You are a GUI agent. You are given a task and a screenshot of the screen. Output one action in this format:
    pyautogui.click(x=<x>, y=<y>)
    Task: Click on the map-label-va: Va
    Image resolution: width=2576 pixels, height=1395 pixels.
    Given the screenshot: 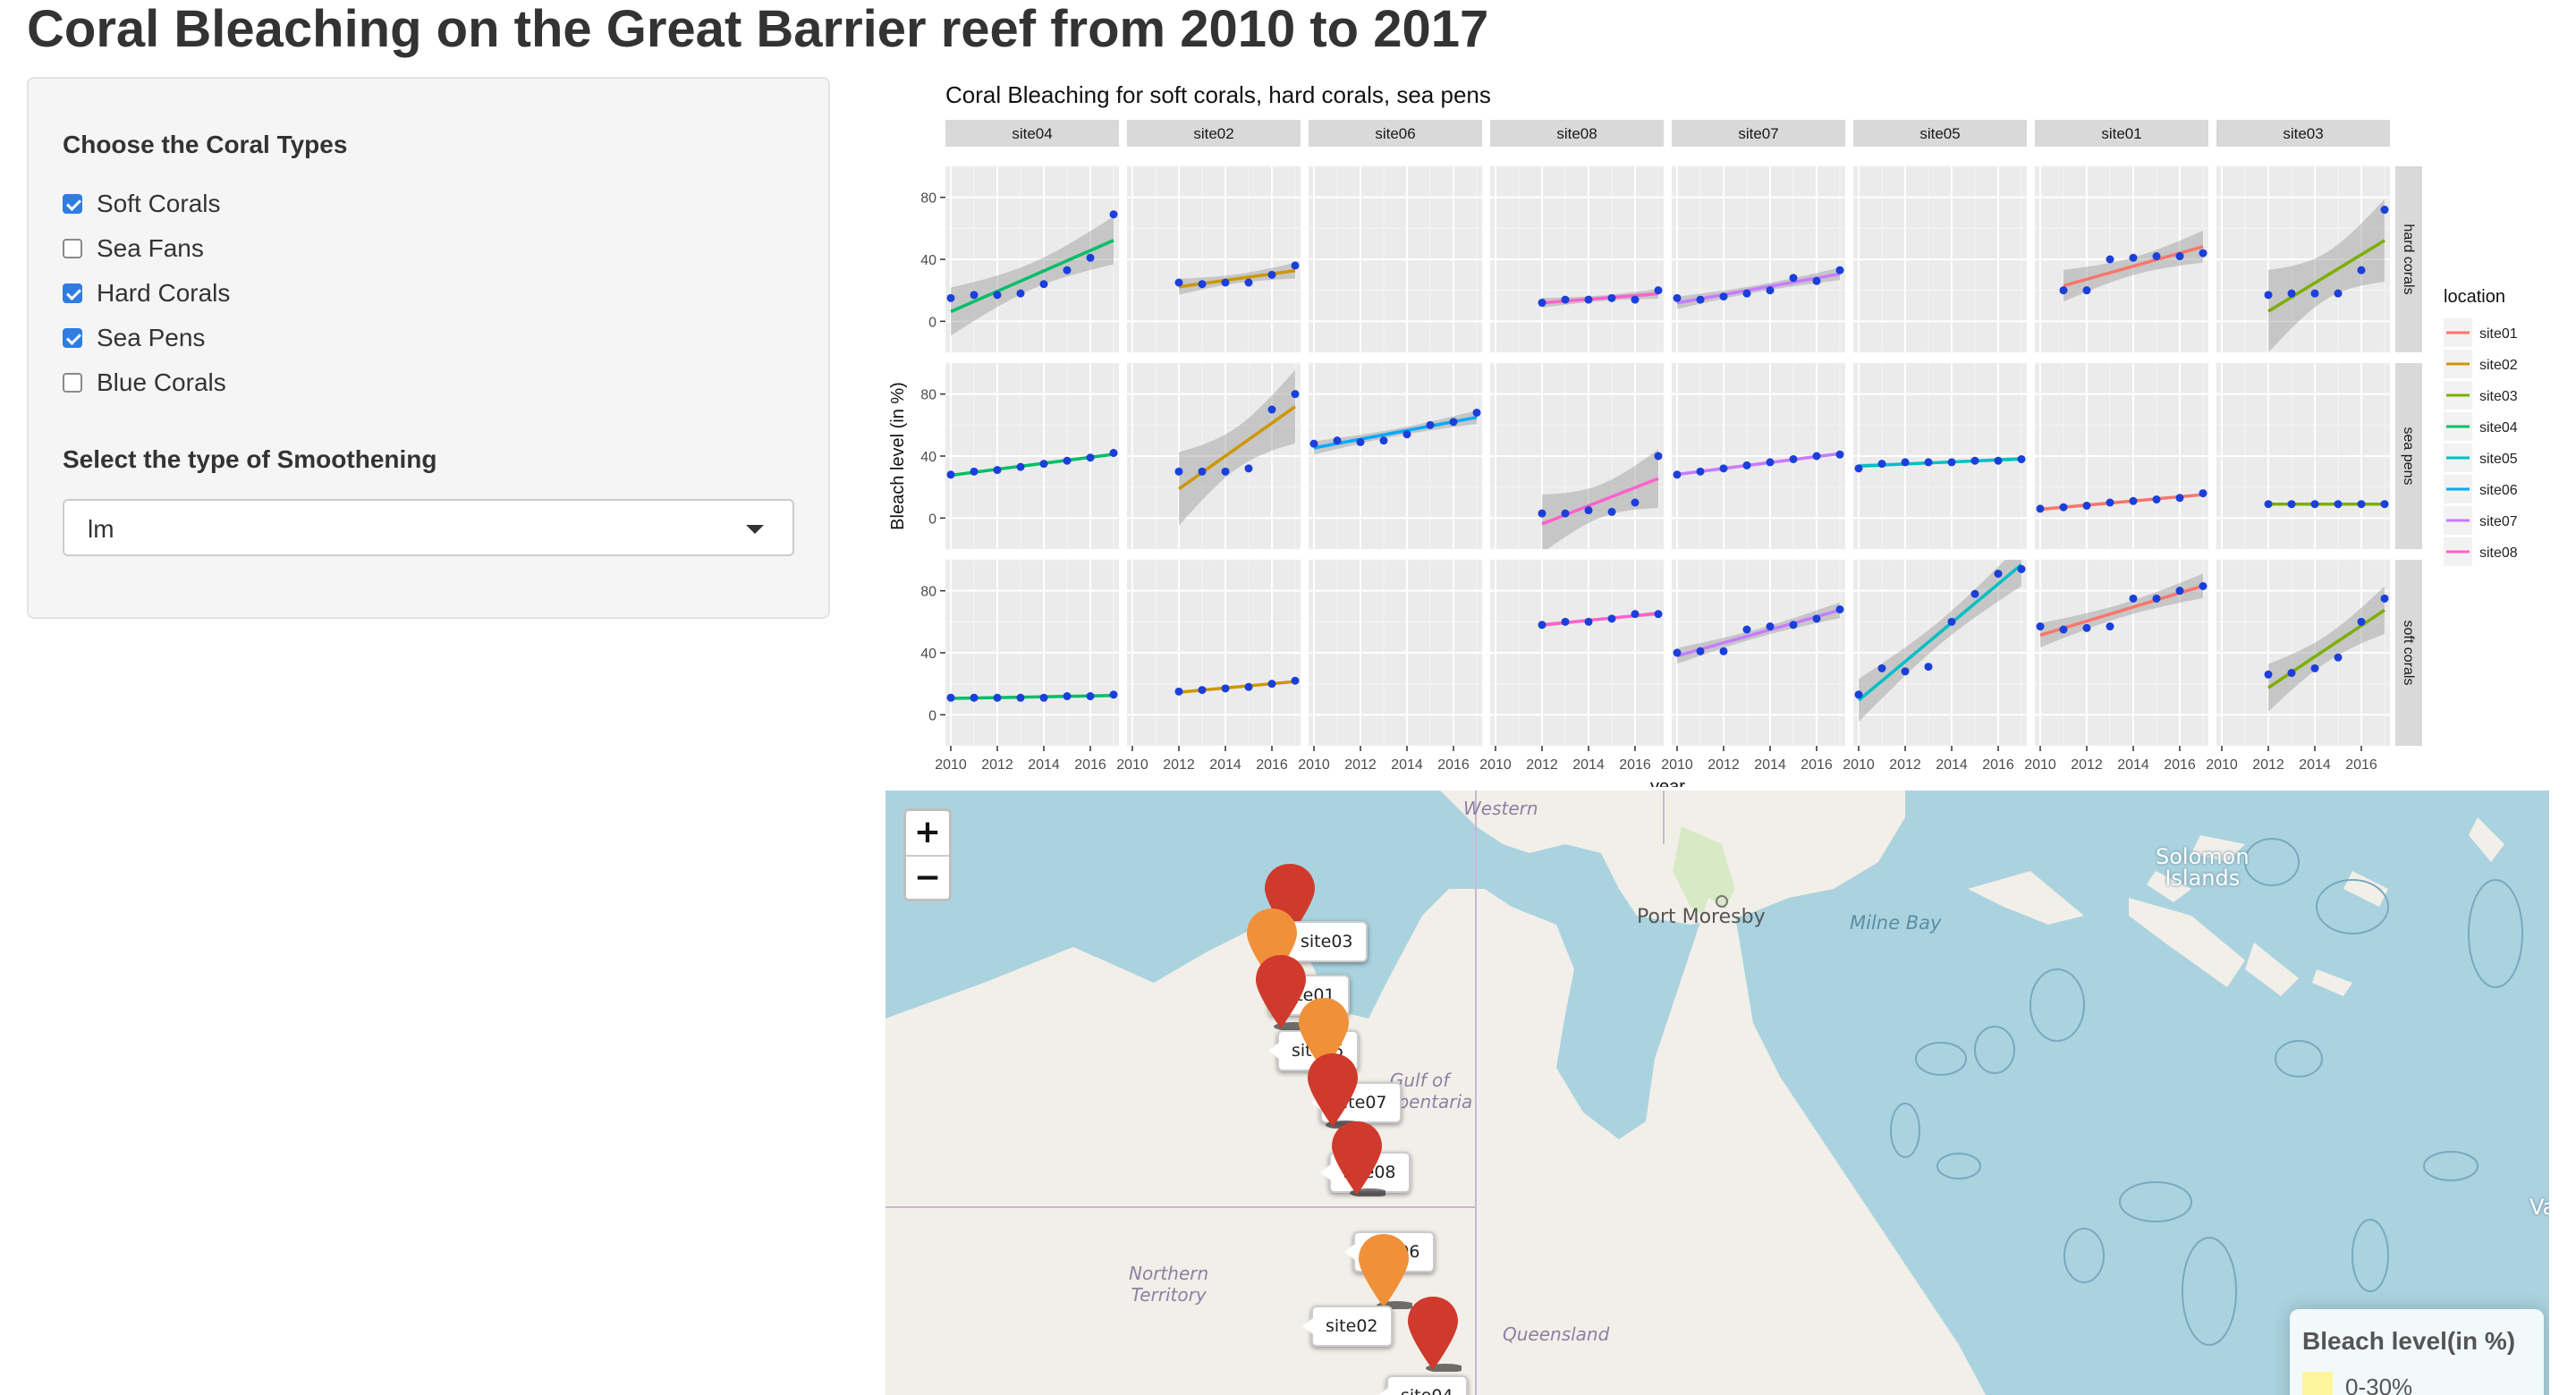 What is the action you would take?
    pyautogui.click(x=2539, y=1207)
    